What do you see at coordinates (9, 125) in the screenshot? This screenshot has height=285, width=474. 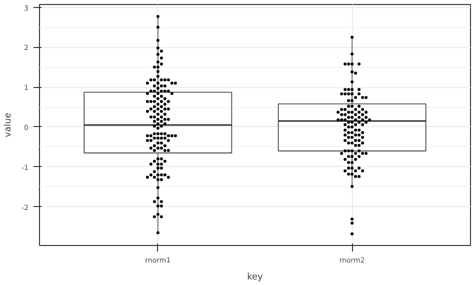 I see `y-axis-title: value` at bounding box center [9, 125].